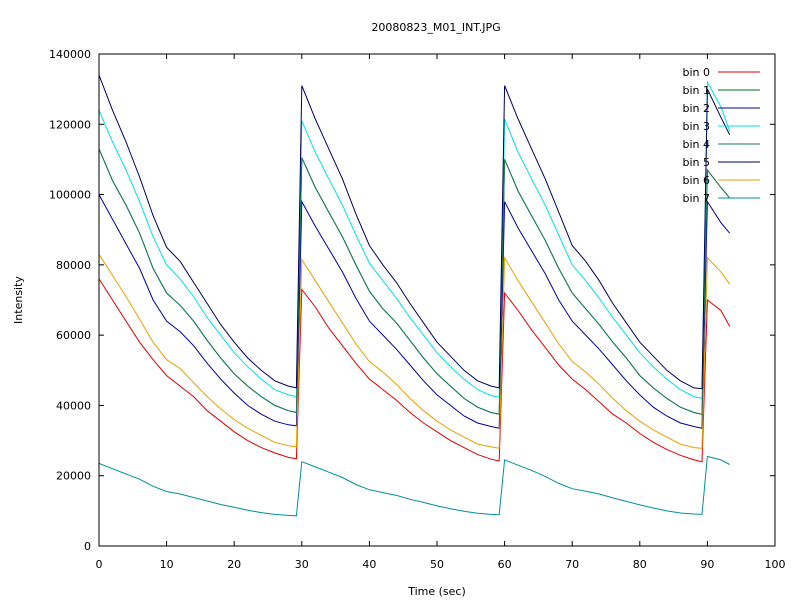  I want to click on legend-label: bin 3, so click(696, 126).